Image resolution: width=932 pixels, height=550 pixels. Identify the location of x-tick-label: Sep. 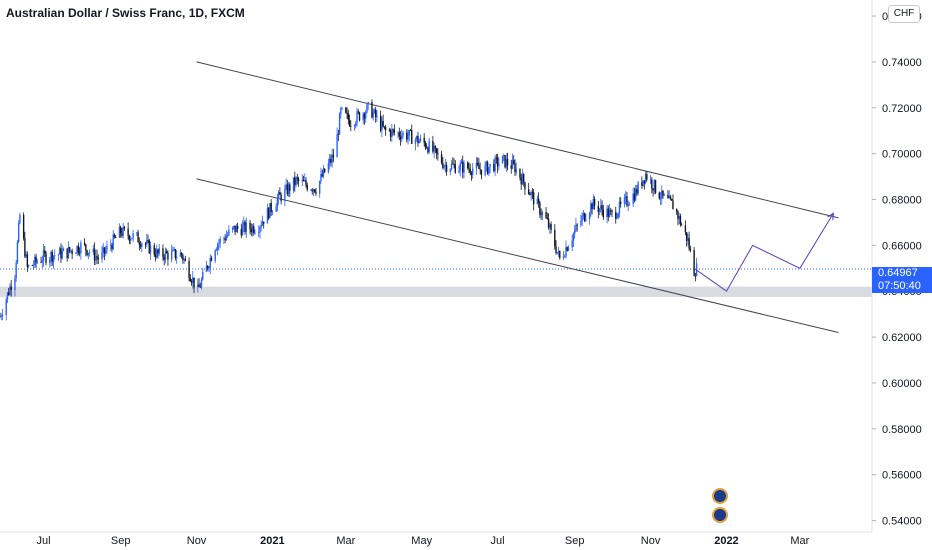
(121, 541).